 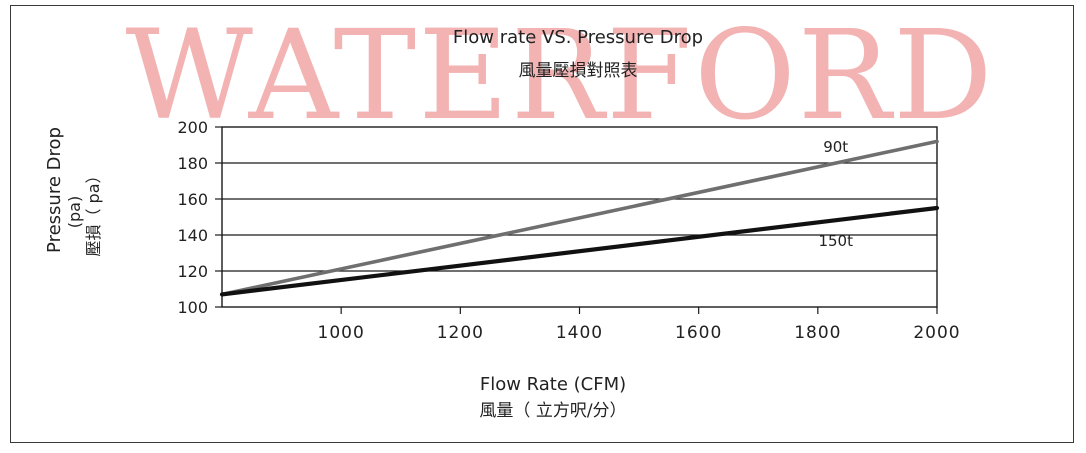 What do you see at coordinates (192, 235) in the screenshot?
I see `y-tick-label-140: 140` at bounding box center [192, 235].